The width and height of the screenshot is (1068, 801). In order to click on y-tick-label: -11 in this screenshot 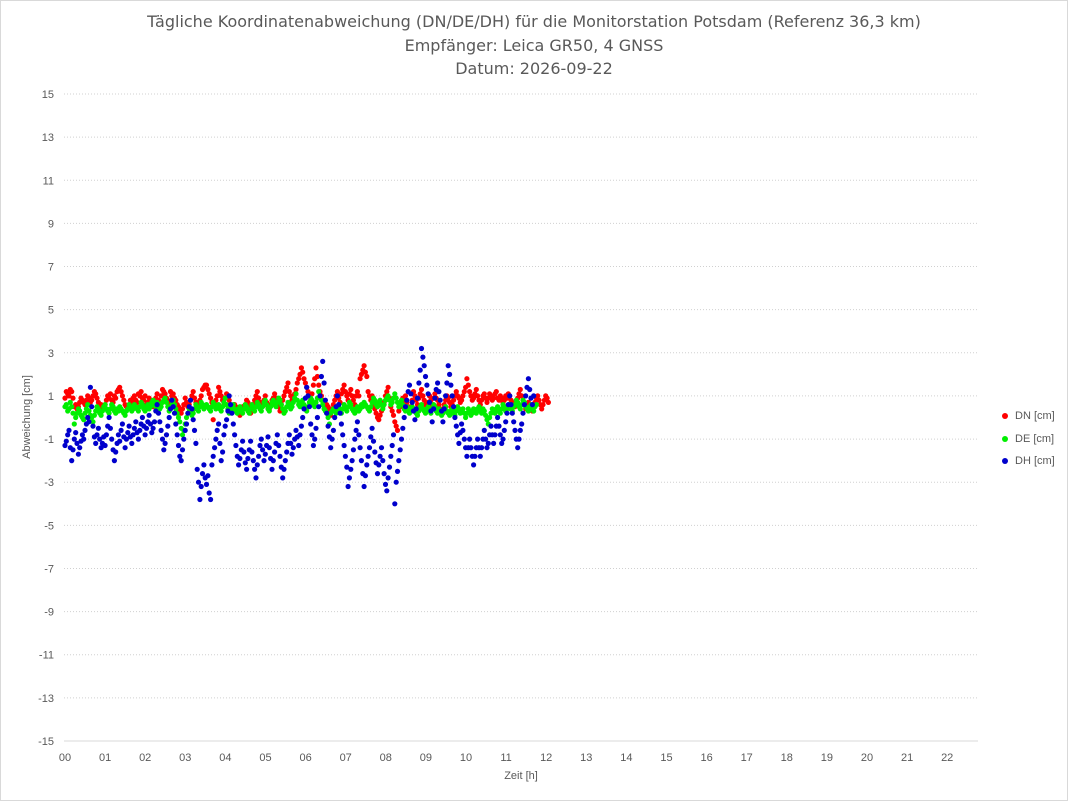, I will do `click(46, 656)`.